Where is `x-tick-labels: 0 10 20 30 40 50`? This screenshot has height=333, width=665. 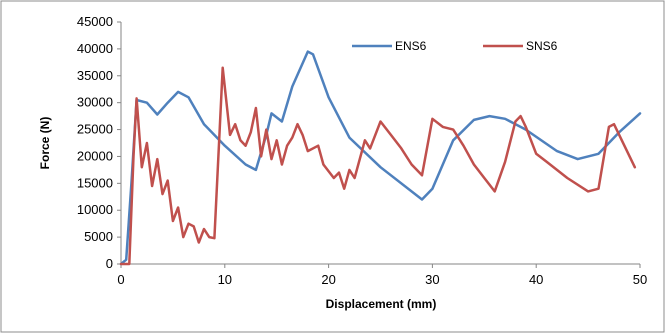 x-tick-labels: 0 10 20 30 40 50 is located at coordinates (382, 279).